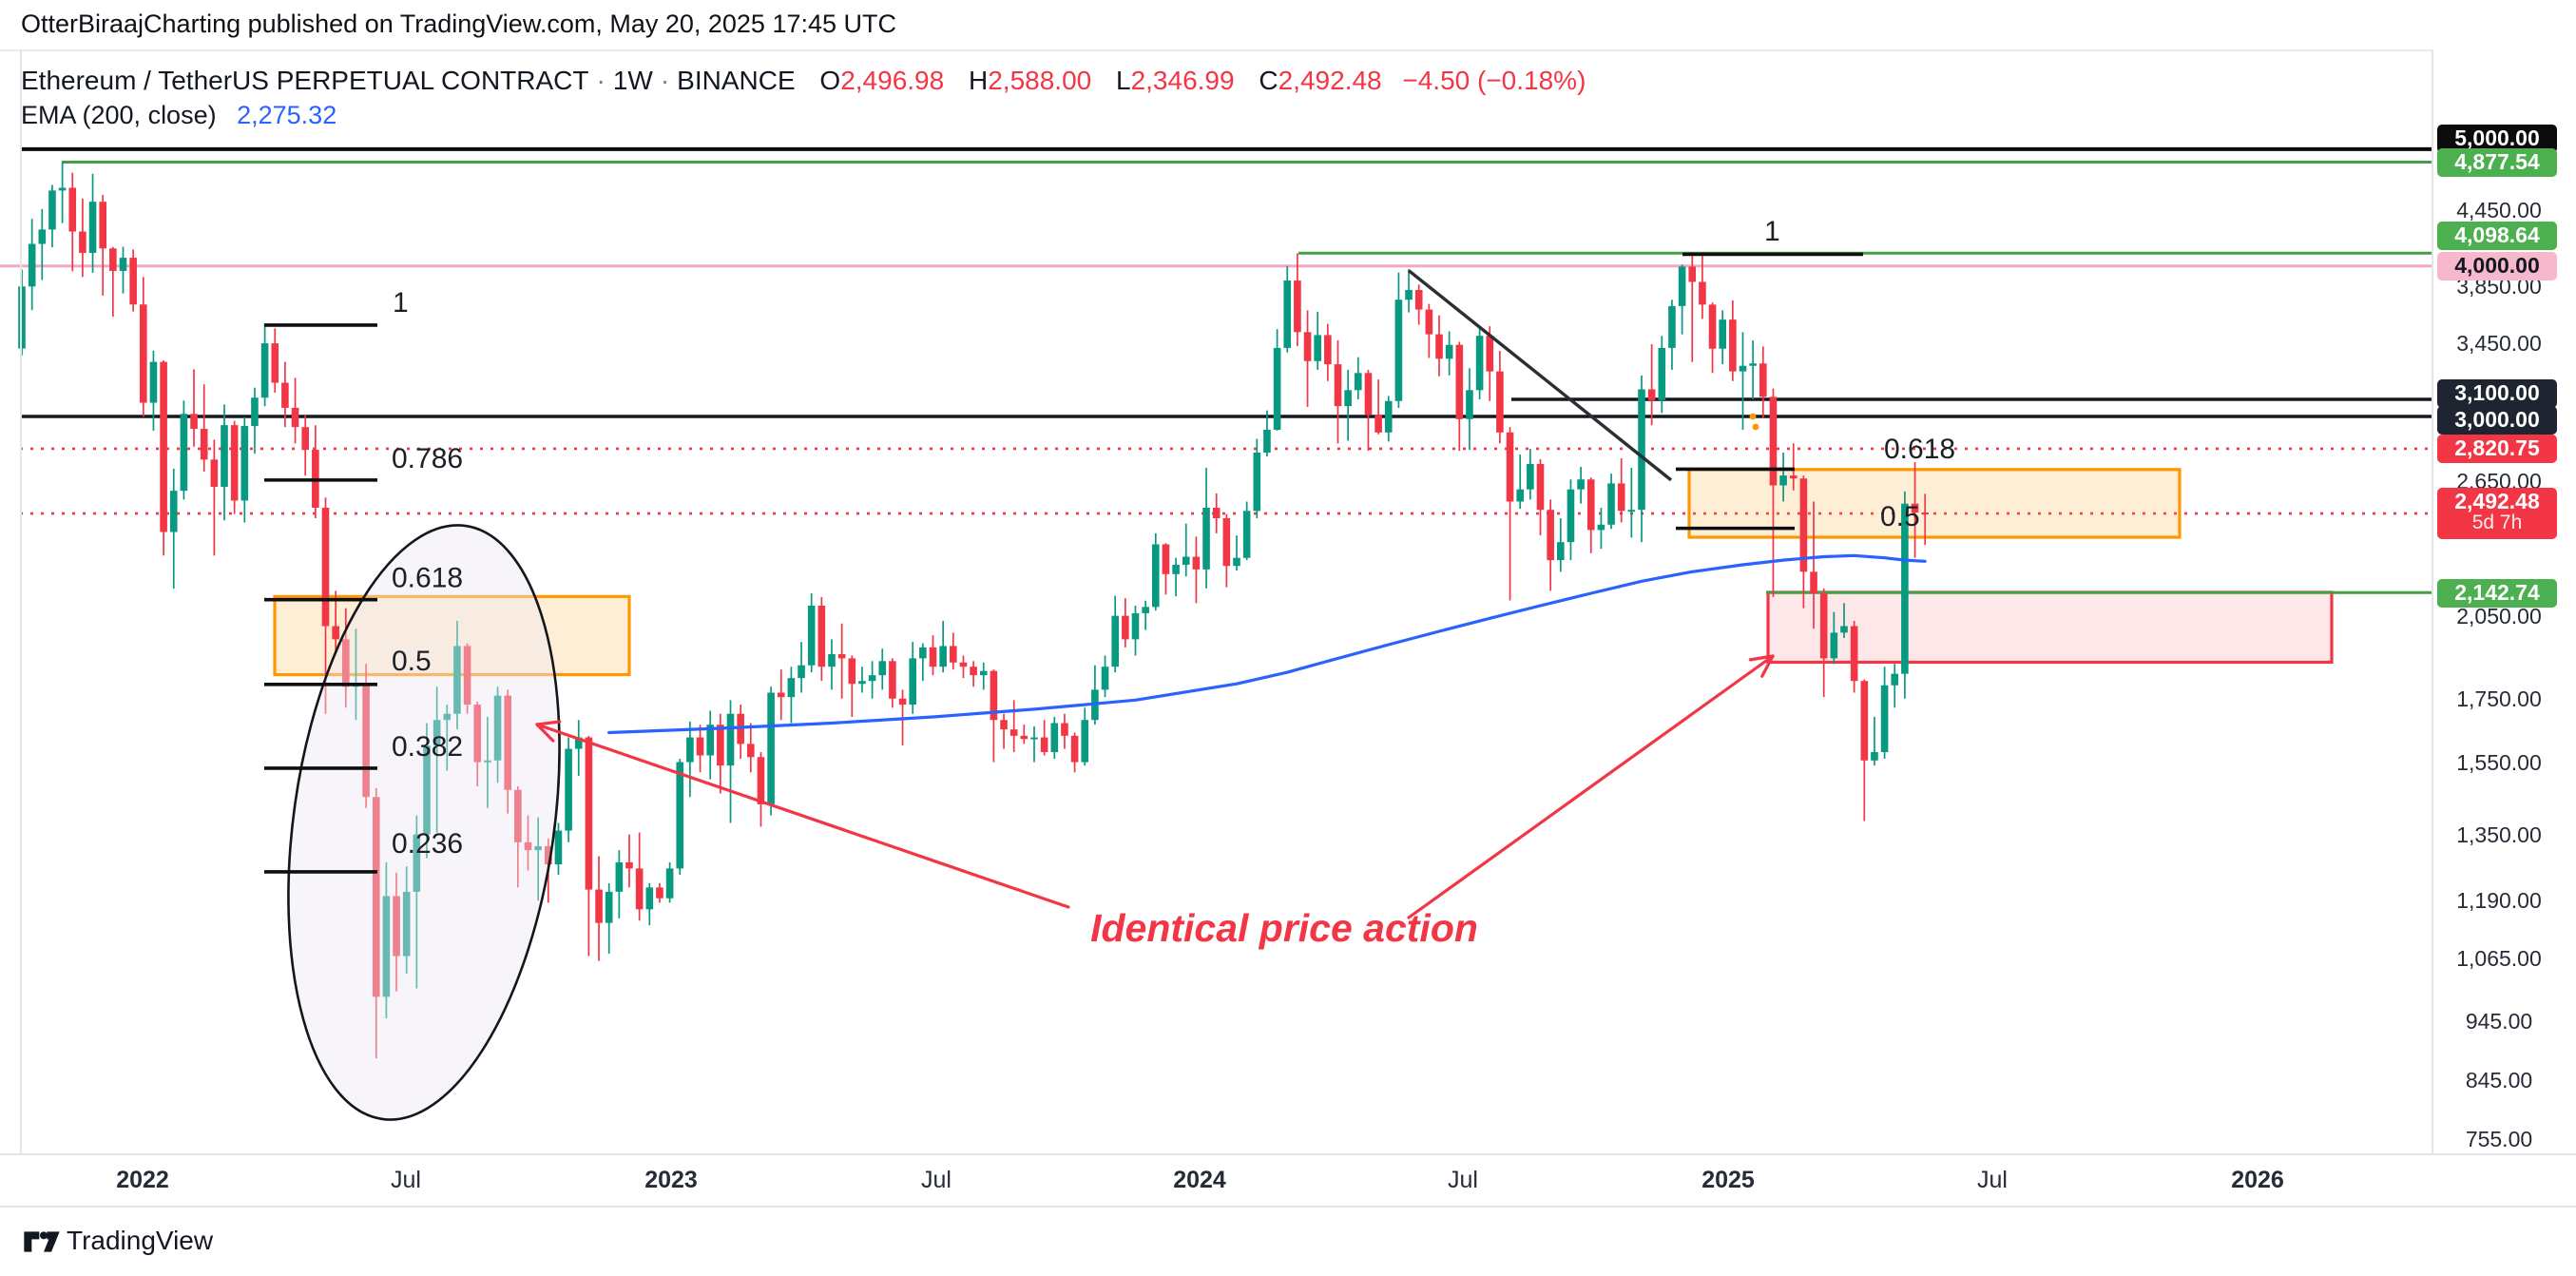 The height and width of the screenshot is (1276, 2576). What do you see at coordinates (1040, 80) in the screenshot?
I see `high-value: 2,588.00` at bounding box center [1040, 80].